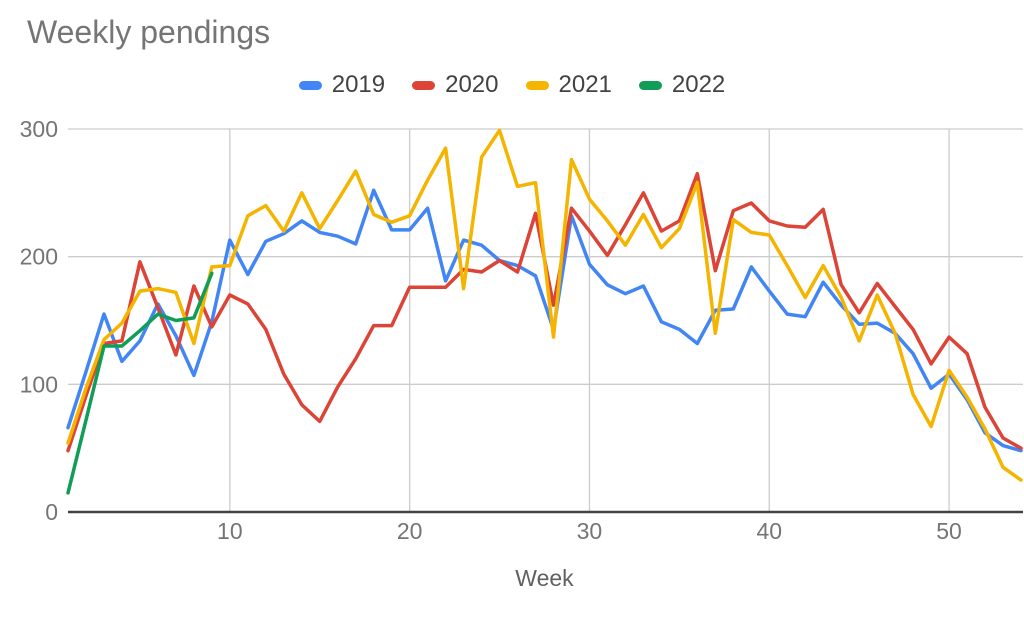 The image size is (1024, 621). I want to click on legend-swatch-2021, so click(537, 85).